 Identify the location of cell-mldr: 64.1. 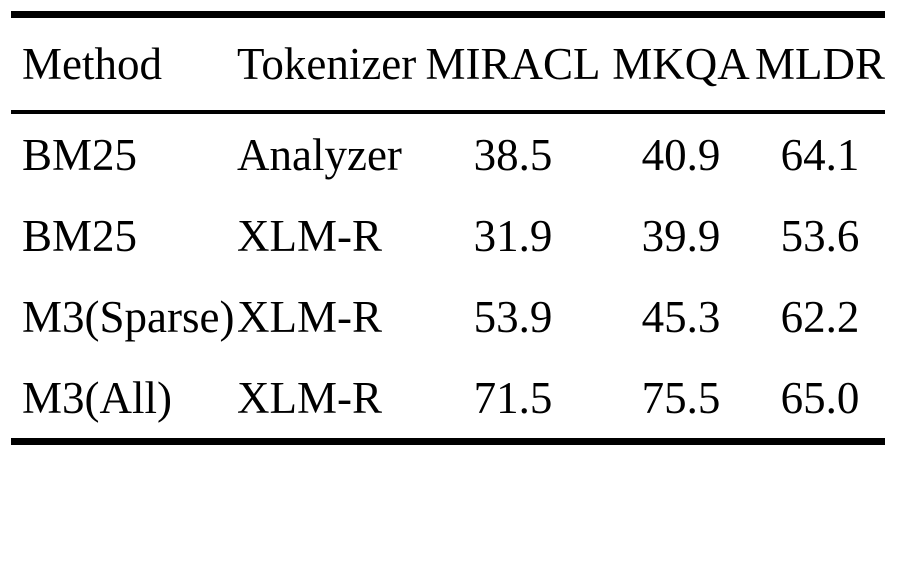
(820, 154).